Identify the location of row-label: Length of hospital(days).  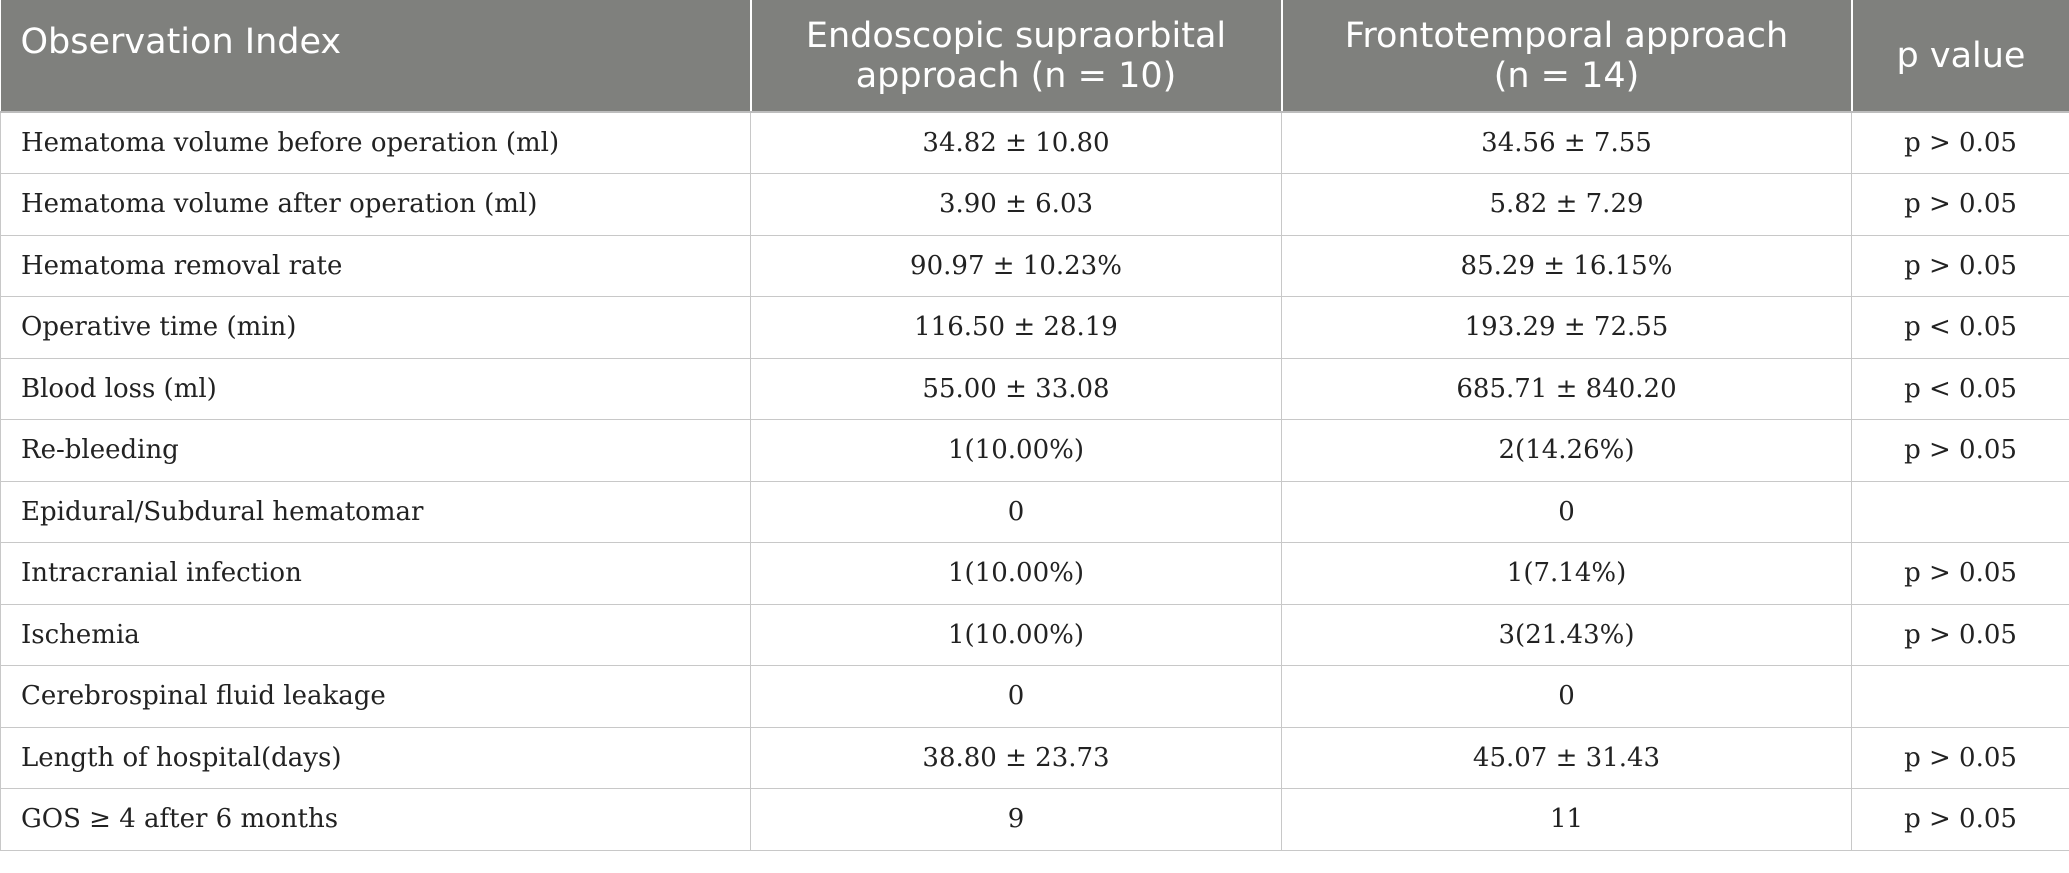
(375, 757).